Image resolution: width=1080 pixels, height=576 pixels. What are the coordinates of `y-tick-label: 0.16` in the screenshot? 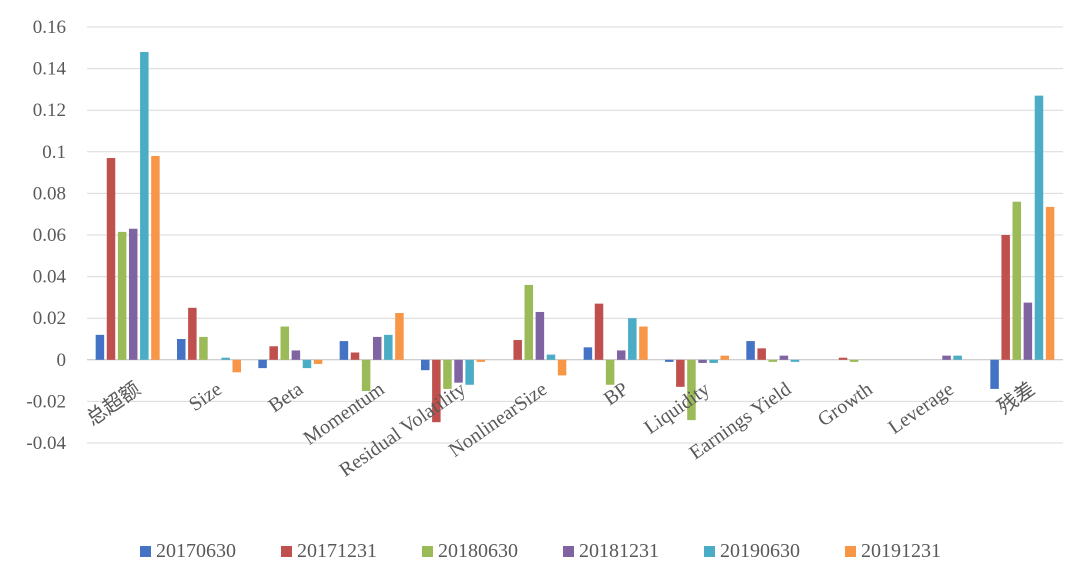 It's located at (49, 27).